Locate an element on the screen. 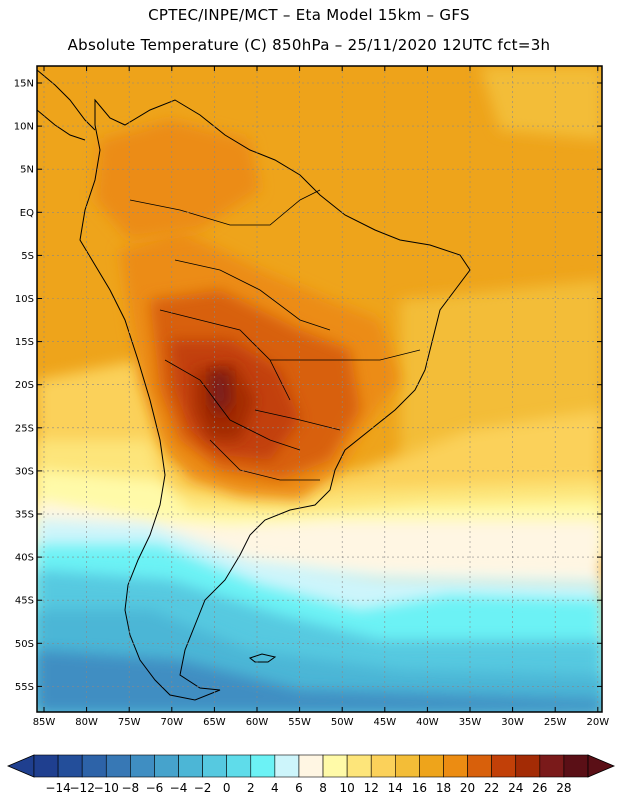 The image size is (618, 800). field-north-sea is located at coordinates (319, 88).